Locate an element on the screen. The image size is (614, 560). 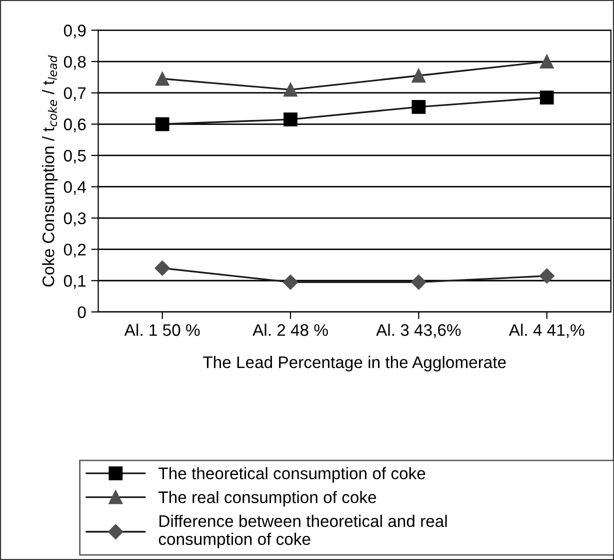
y-tick-label: 0,9 is located at coordinates (75, 31).